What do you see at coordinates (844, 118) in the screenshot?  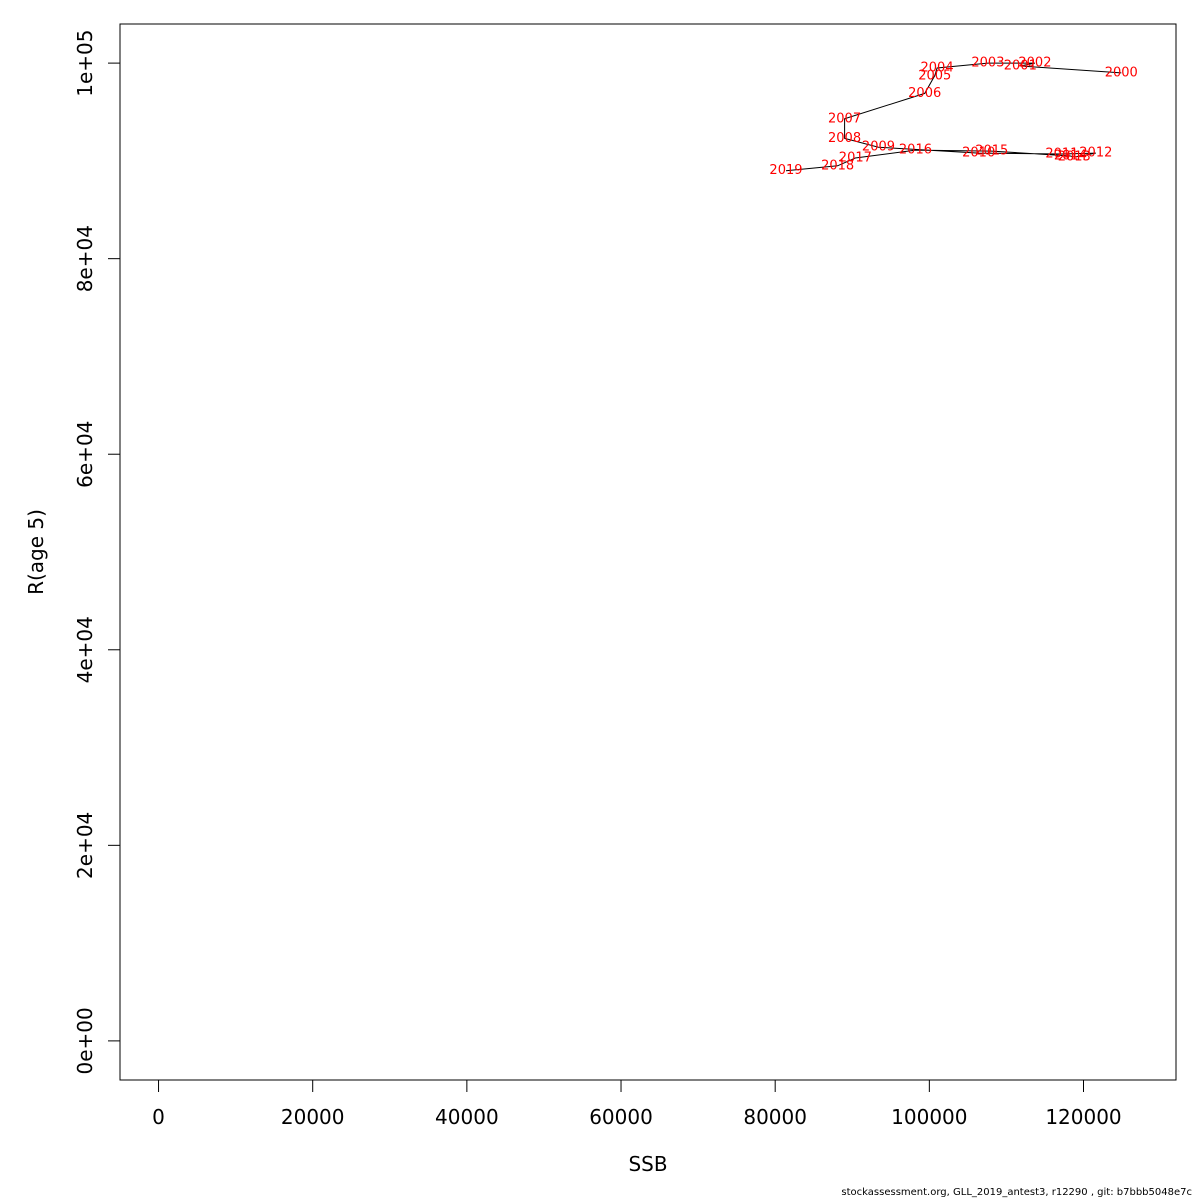 I see `point-label-2007: 2007` at bounding box center [844, 118].